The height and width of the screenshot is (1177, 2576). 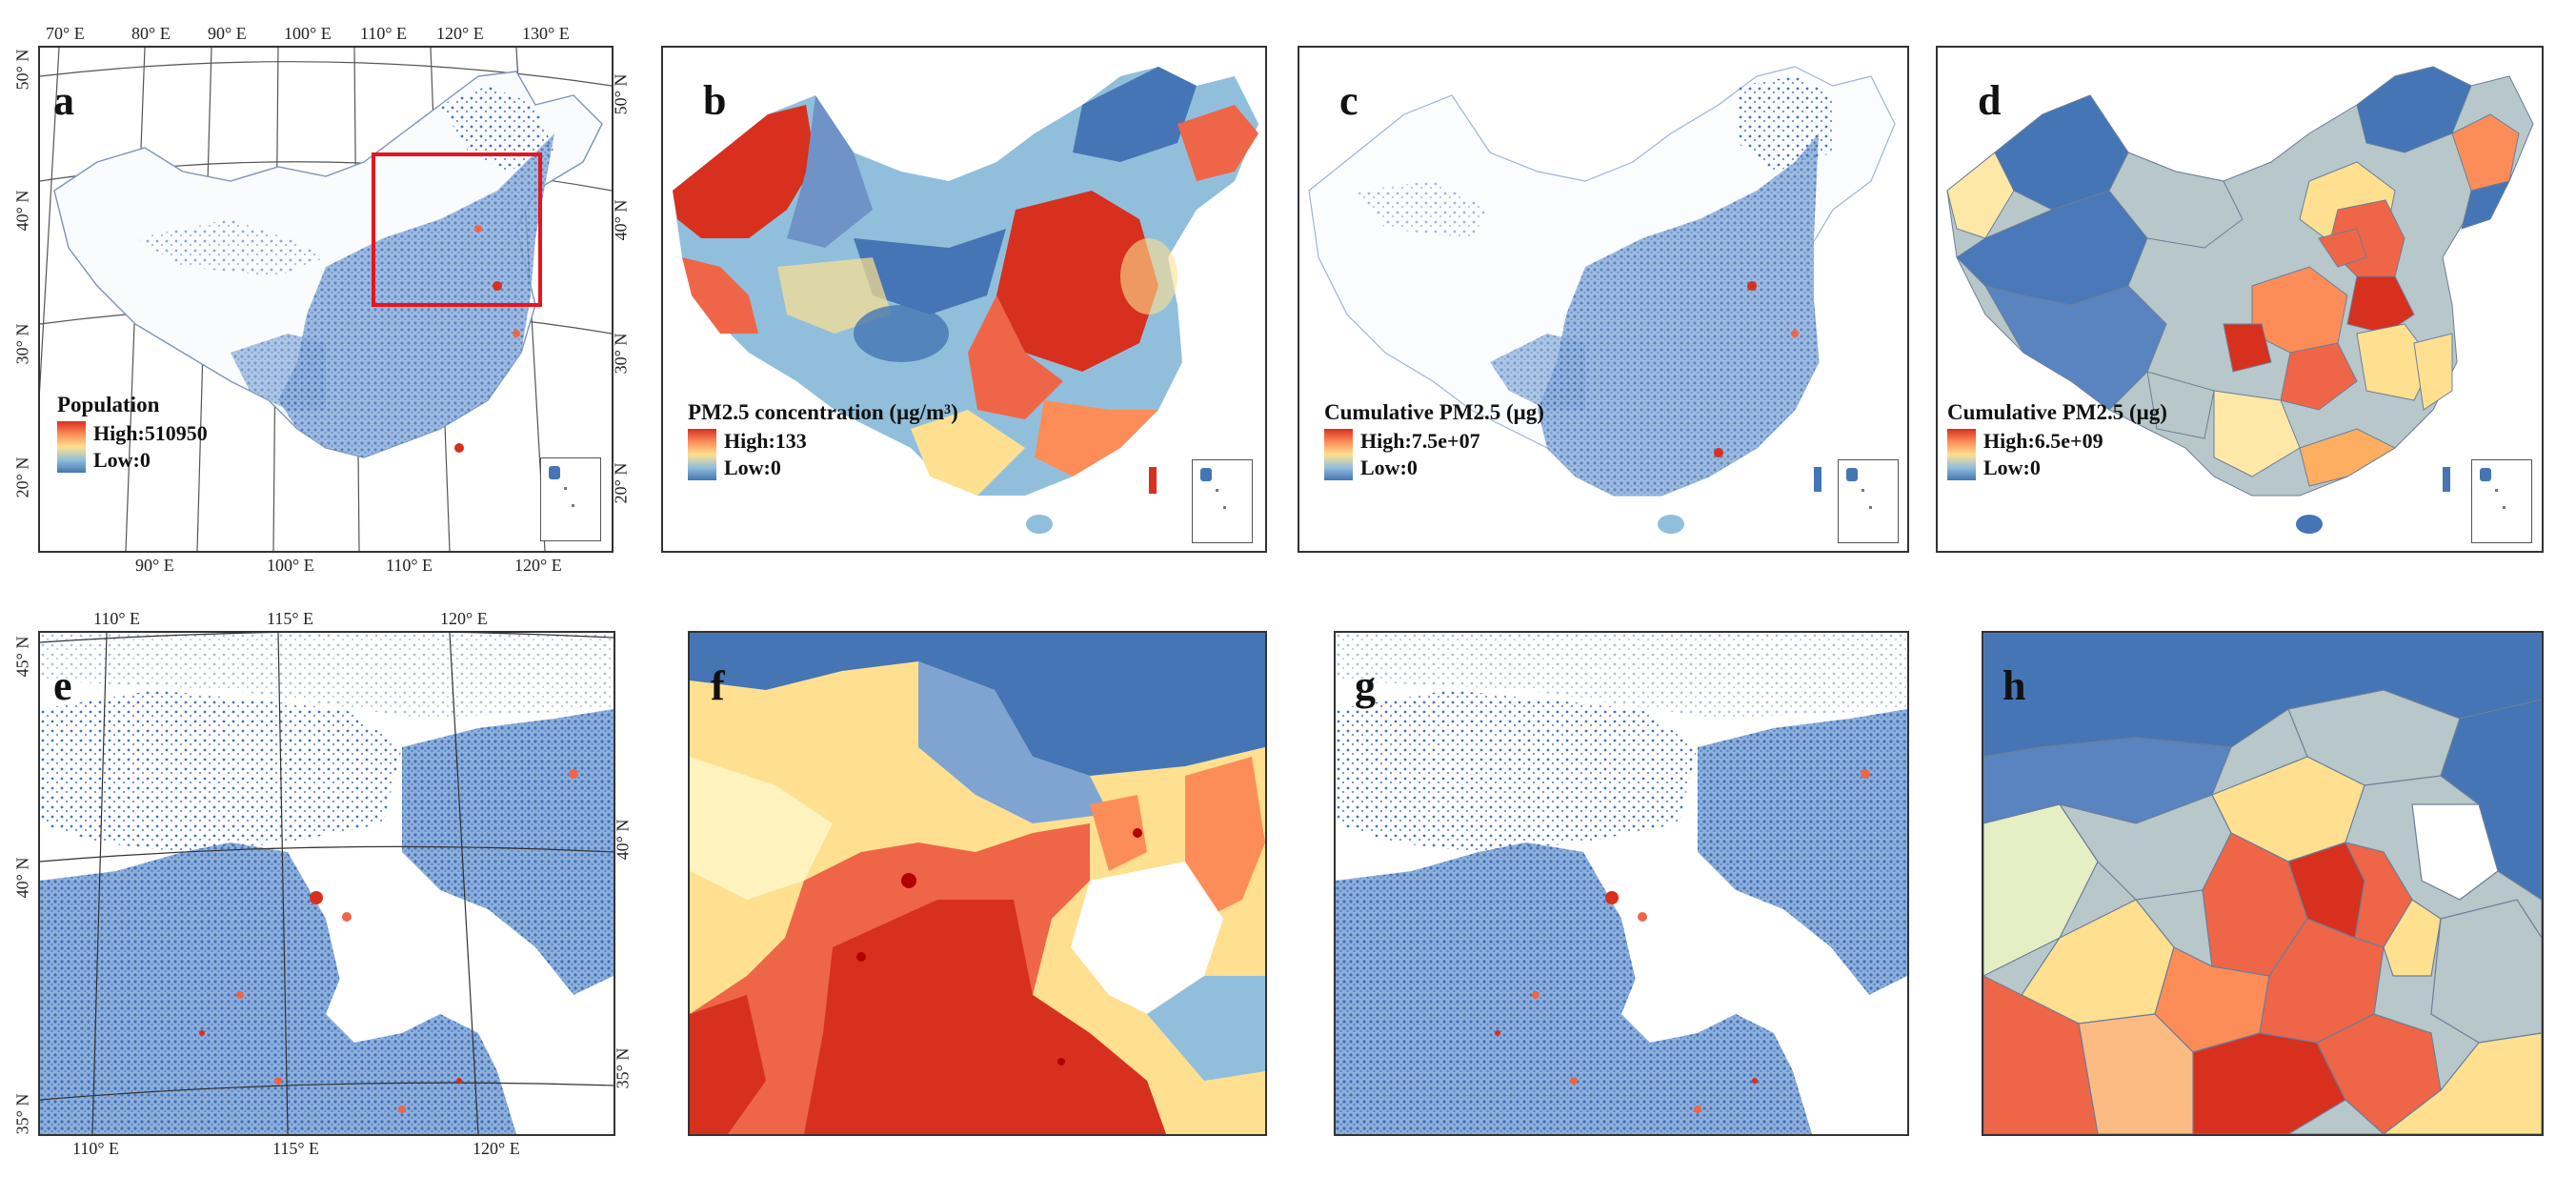 What do you see at coordinates (823, 412) in the screenshot?
I see `legend-title: PM2.5 concentration (μg/m³)` at bounding box center [823, 412].